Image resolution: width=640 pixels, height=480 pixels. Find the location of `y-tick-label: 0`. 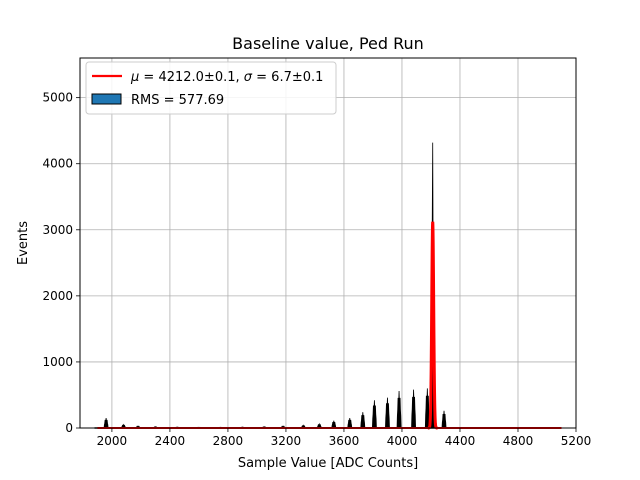

y-tick-label: 0 is located at coordinates (69, 428).